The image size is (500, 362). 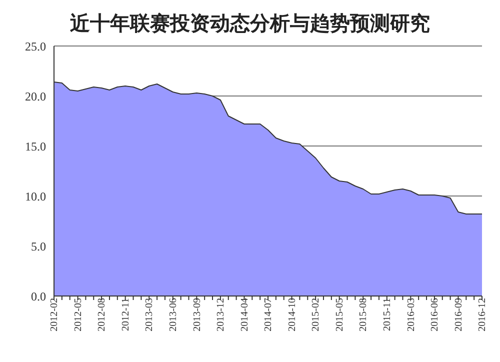 I want to click on chart-title: 近十年联赛投资动态分析与趋势预测研究, so click(x=250, y=23).